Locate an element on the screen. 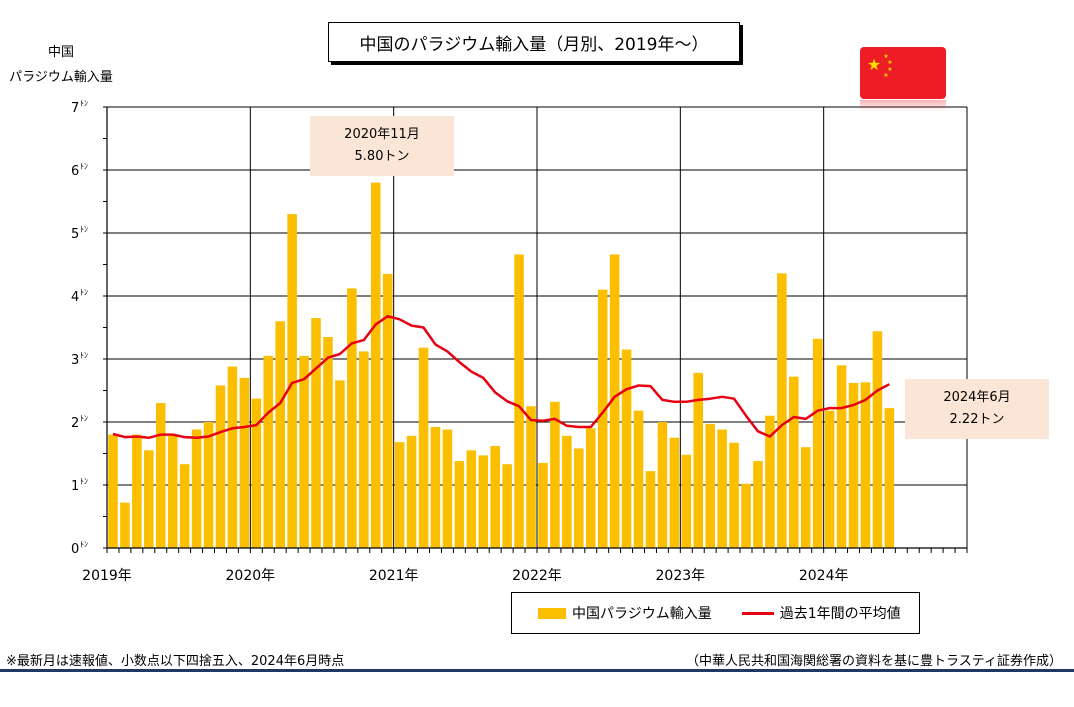 The width and height of the screenshot is (1074, 707). average-line is located at coordinates (501, 377).